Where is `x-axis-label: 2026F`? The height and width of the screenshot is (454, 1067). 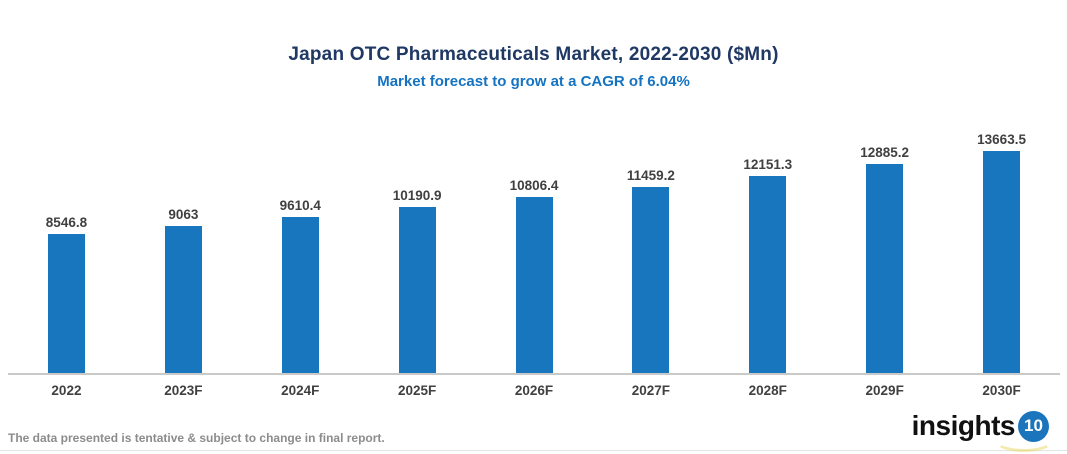 x-axis-label: 2026F is located at coordinates (534, 390).